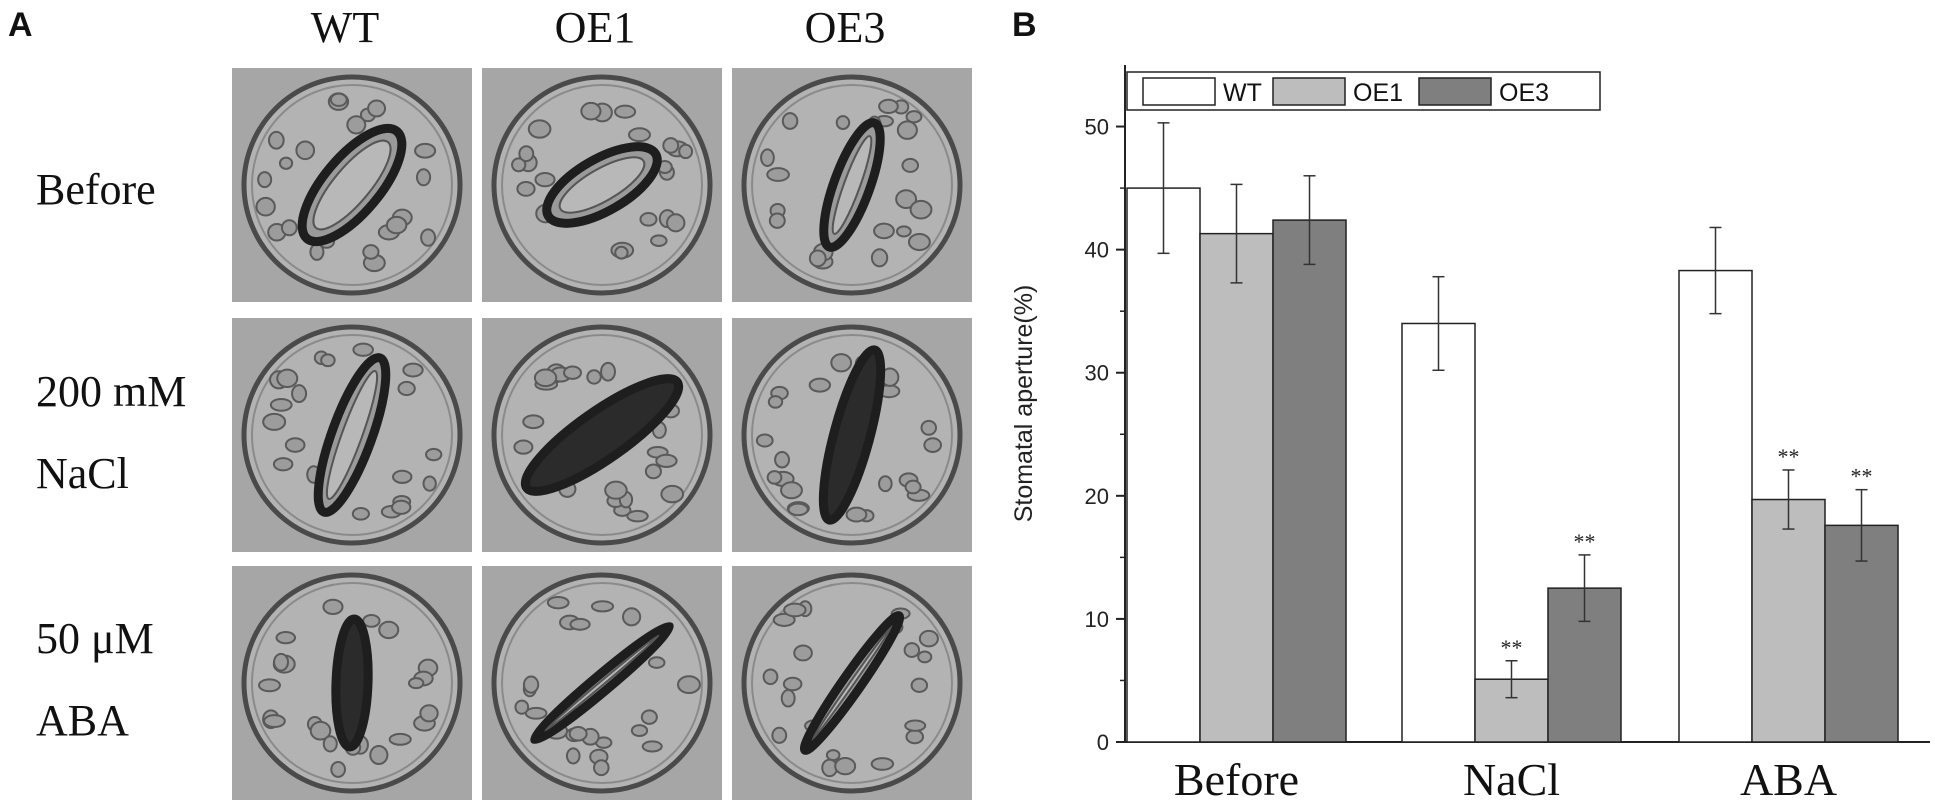  Describe the element at coordinates (1097, 496) in the screenshot. I see `y-tick-label: 20` at that location.